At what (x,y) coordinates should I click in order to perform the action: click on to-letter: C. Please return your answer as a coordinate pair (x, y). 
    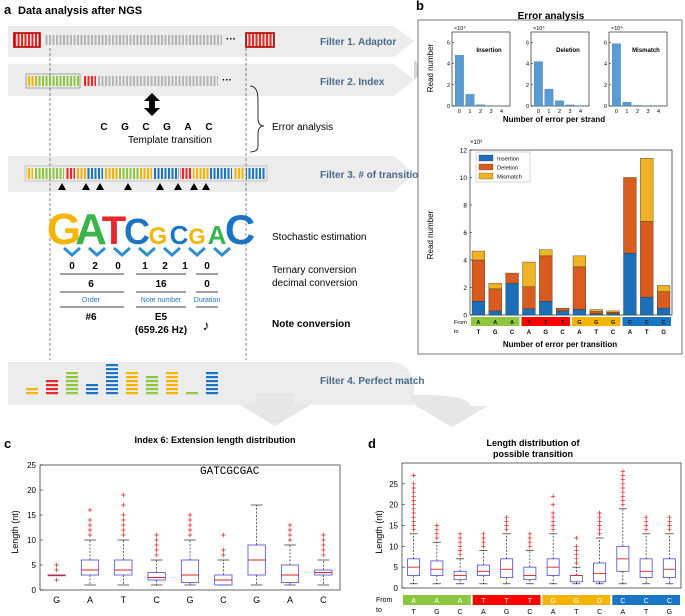
    Looking at the image, I should click on (529, 612).